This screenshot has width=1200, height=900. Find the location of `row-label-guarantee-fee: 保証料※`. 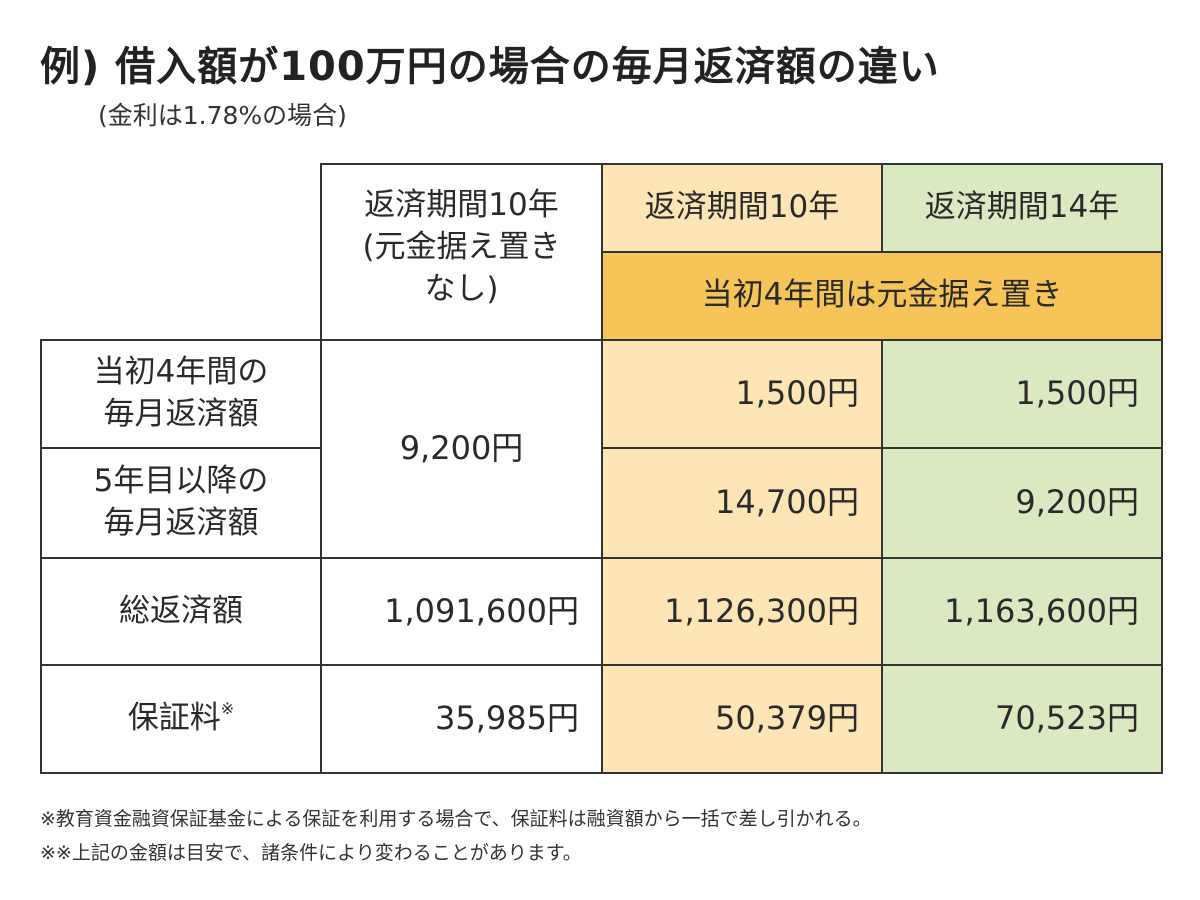

row-label-guarantee-fee: 保証料※ is located at coordinates (181, 719).